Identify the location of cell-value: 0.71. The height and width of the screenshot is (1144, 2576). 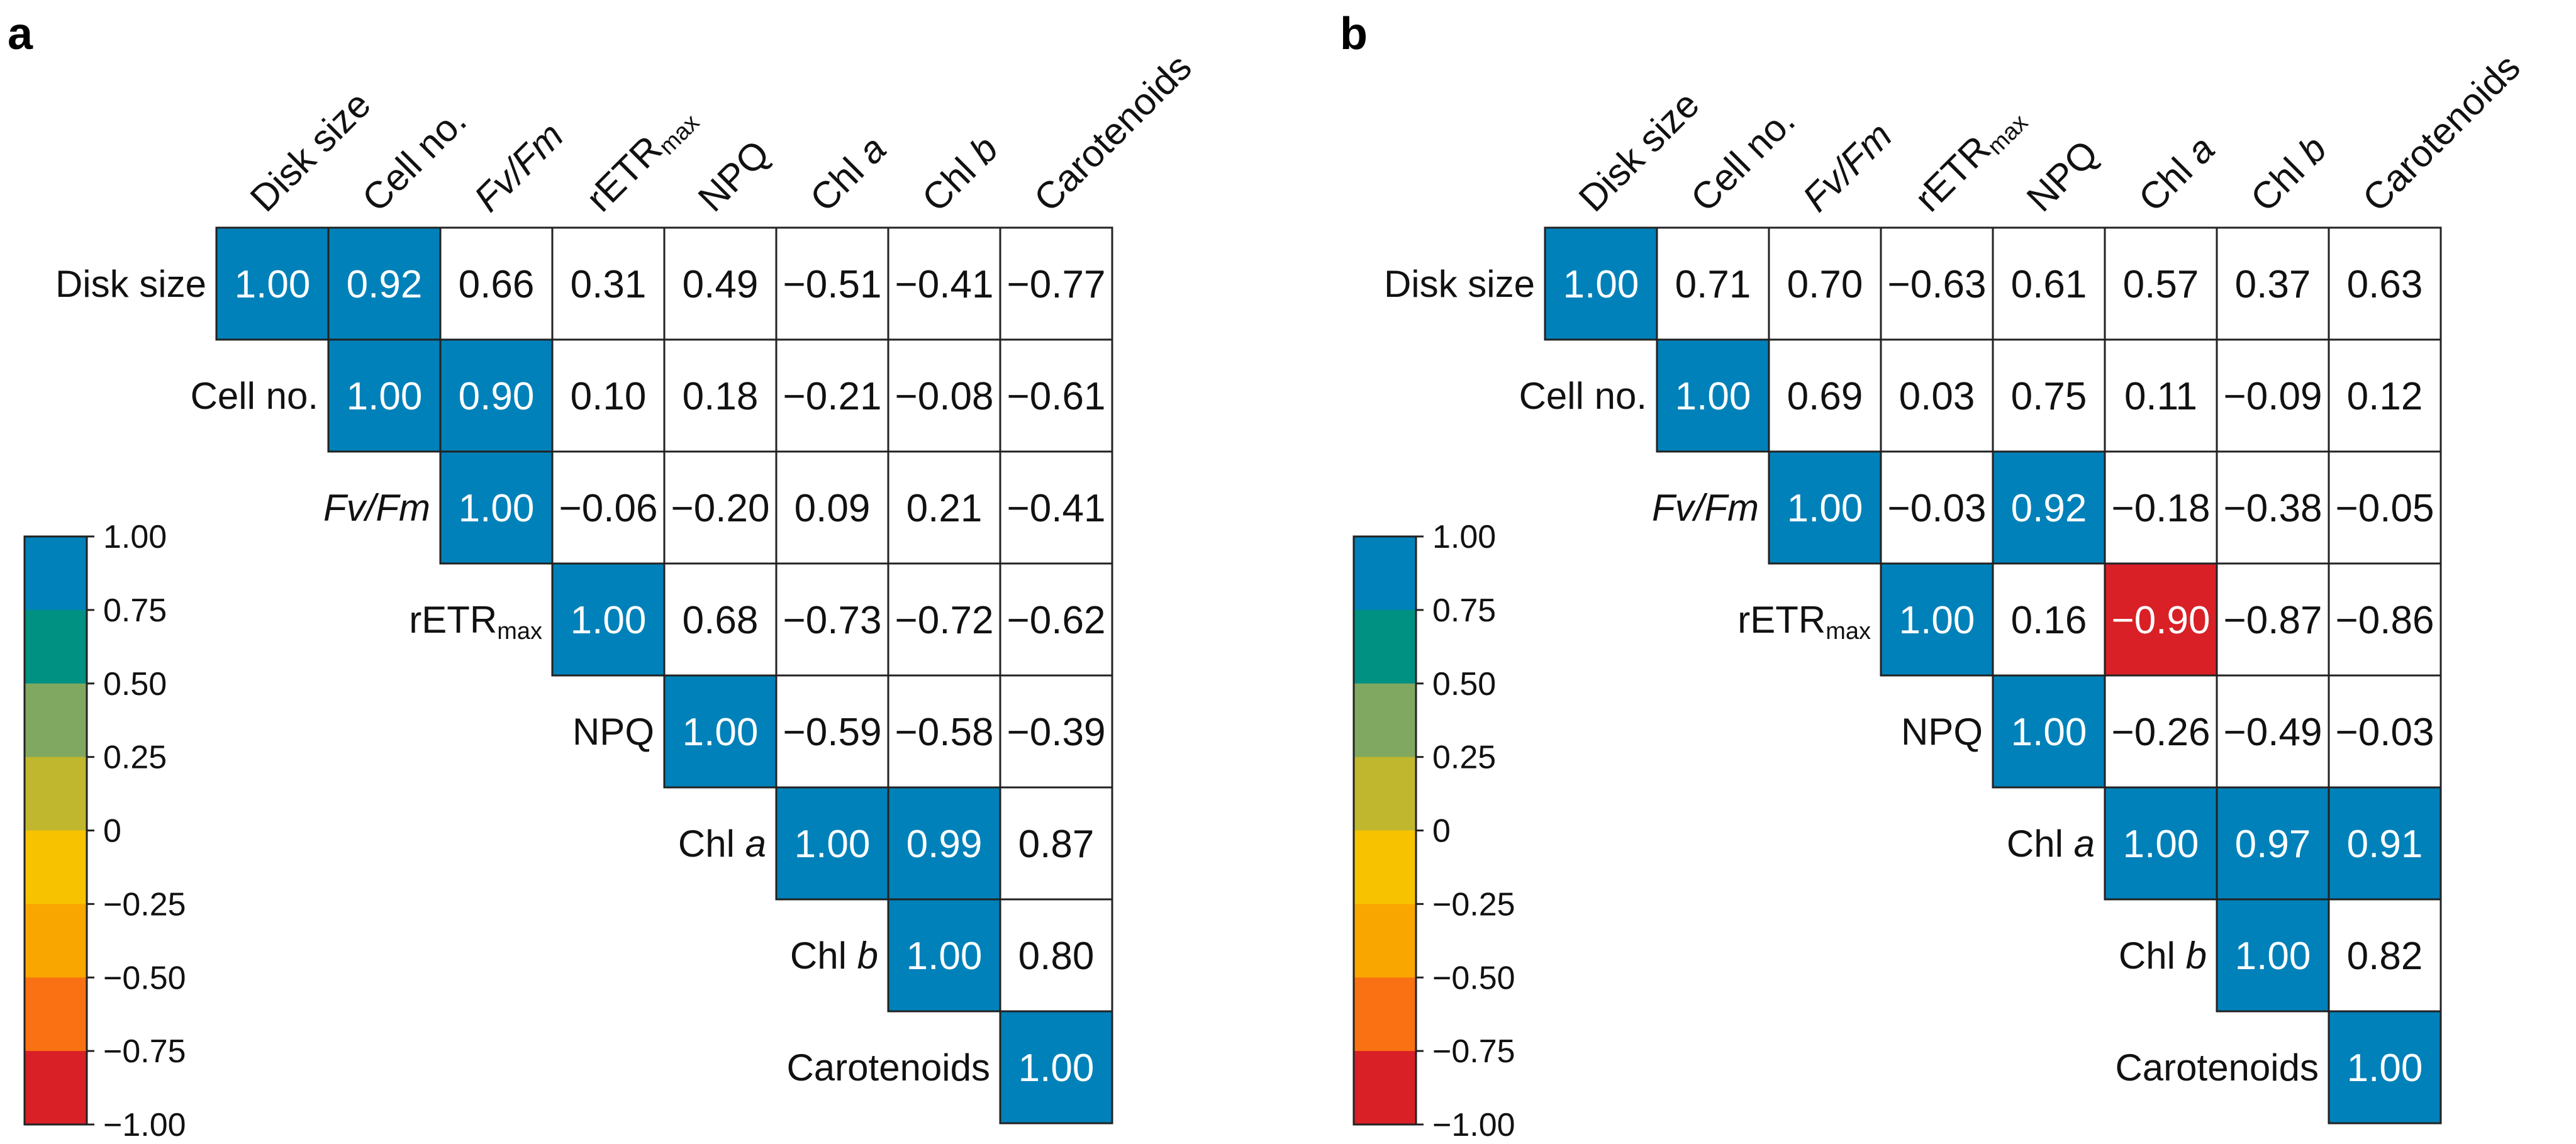
(1713, 284).